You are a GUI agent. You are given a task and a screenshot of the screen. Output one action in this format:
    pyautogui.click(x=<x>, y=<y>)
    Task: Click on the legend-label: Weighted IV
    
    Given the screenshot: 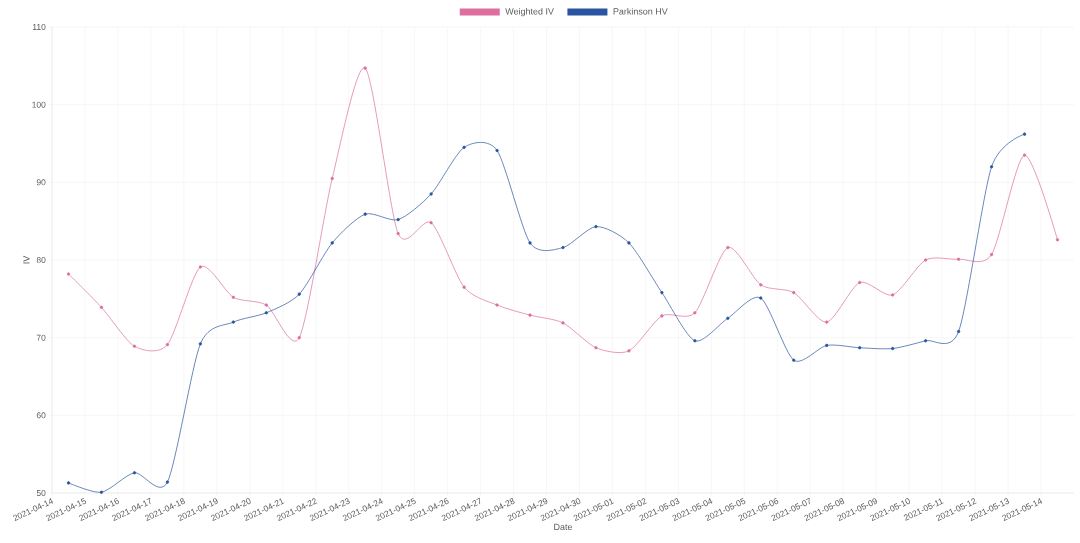 What is the action you would take?
    pyautogui.click(x=529, y=12)
    